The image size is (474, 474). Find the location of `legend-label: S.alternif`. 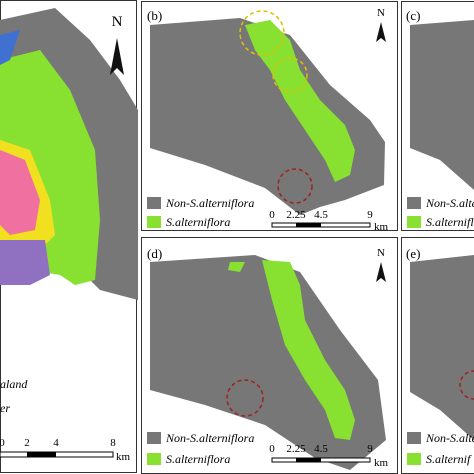

legend-label: S.alternif is located at coordinates (449, 459).